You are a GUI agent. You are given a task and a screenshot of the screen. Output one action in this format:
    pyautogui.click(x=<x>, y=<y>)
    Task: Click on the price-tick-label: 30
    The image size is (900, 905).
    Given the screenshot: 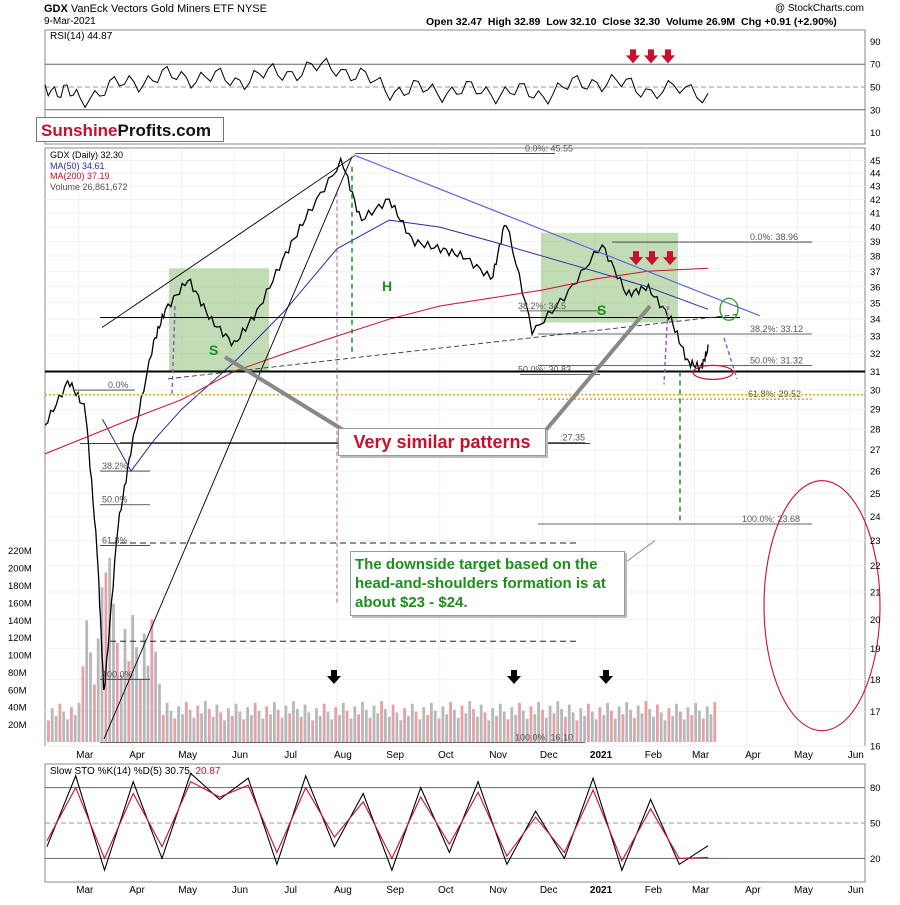 What is the action you would take?
    pyautogui.click(x=875, y=391)
    